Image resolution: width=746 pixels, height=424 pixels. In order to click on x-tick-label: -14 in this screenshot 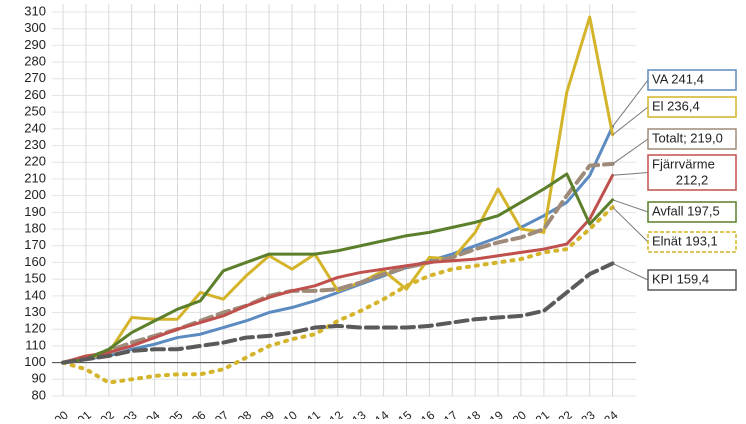, I will do `click(380, 413)`.